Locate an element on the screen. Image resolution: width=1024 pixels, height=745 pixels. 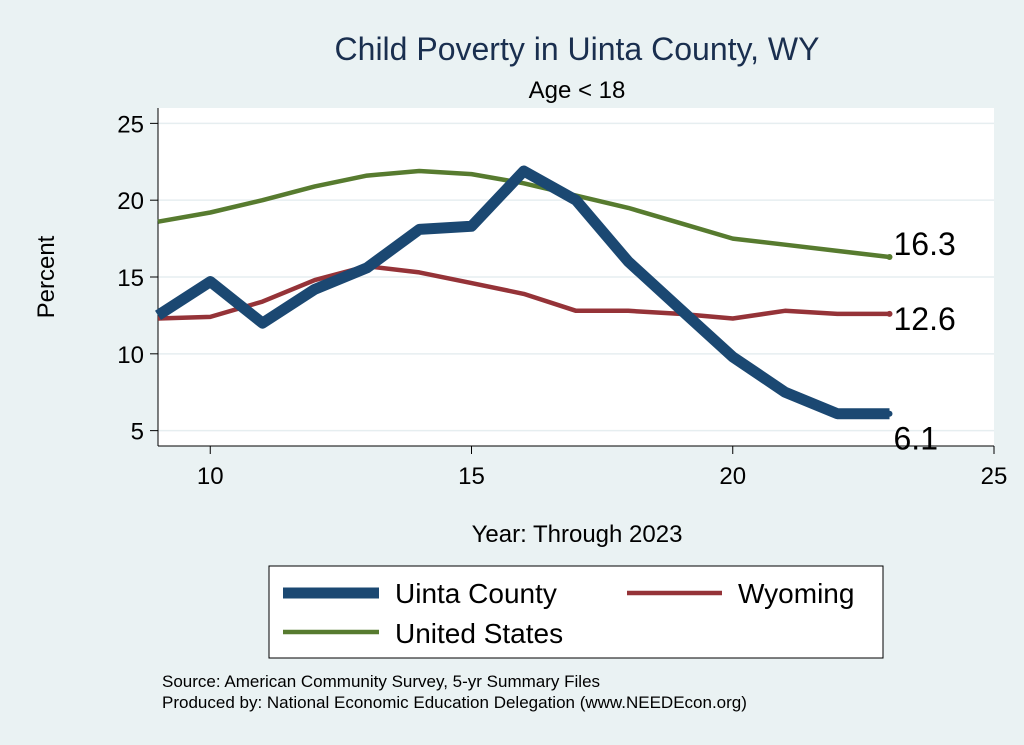
legend-label-united-states: United States is located at coordinates (479, 633).